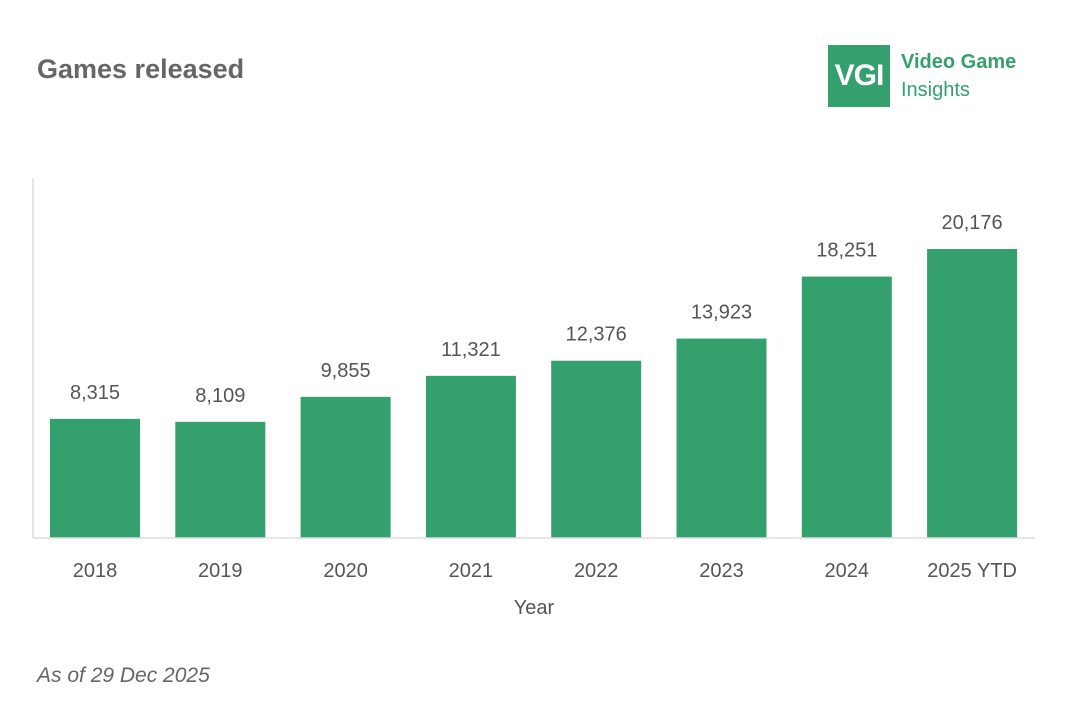 This screenshot has width=1080, height=720. Describe the element at coordinates (534, 608) in the screenshot. I see `x-axis-label: Year` at that location.